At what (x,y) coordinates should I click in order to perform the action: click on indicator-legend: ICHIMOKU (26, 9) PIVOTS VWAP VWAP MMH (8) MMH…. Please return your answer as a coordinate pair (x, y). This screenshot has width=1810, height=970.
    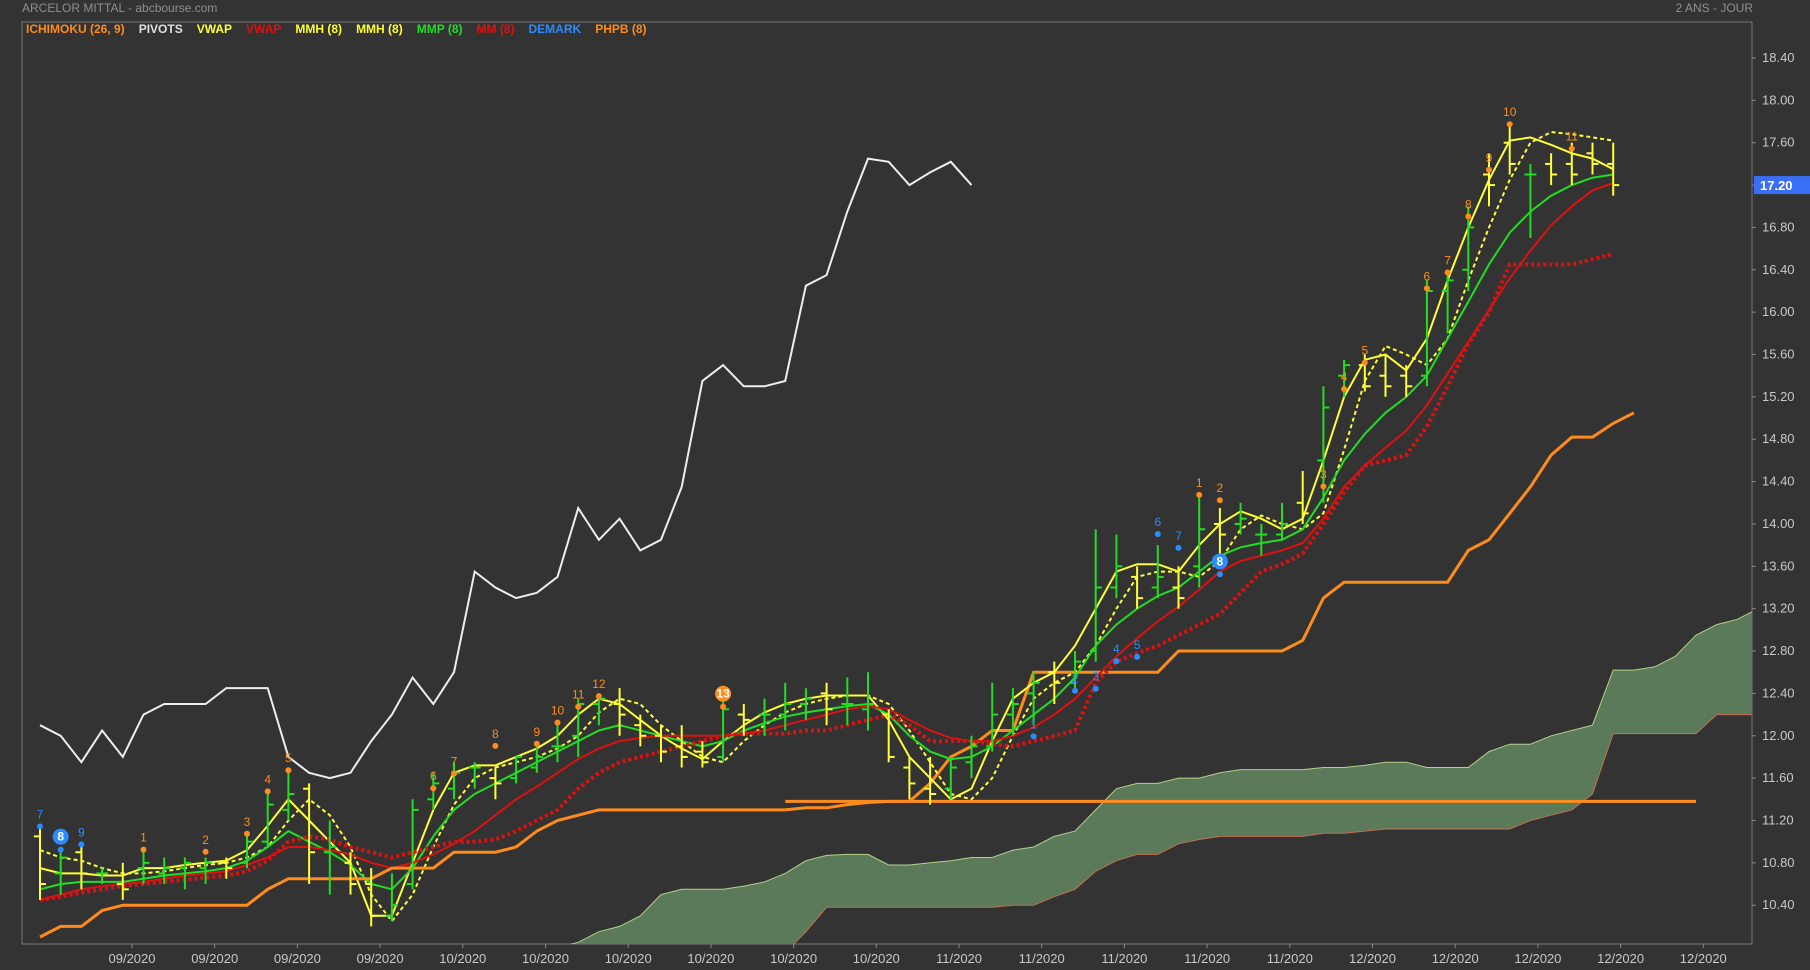
    Looking at the image, I should click on (343, 29).